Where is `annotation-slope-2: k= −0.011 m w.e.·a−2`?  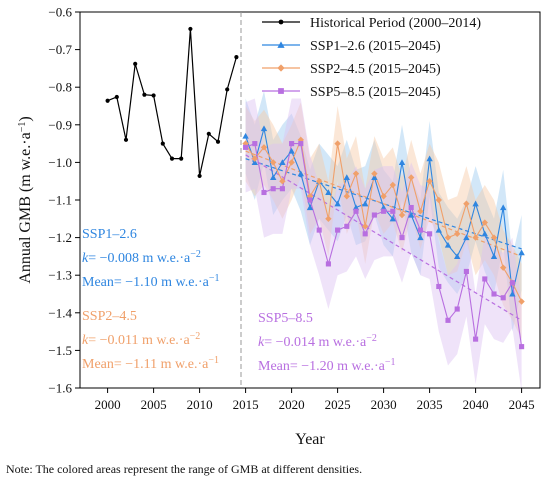 annotation-slope-2: k= −0.011 m w.e.·a−2 is located at coordinates (141, 340).